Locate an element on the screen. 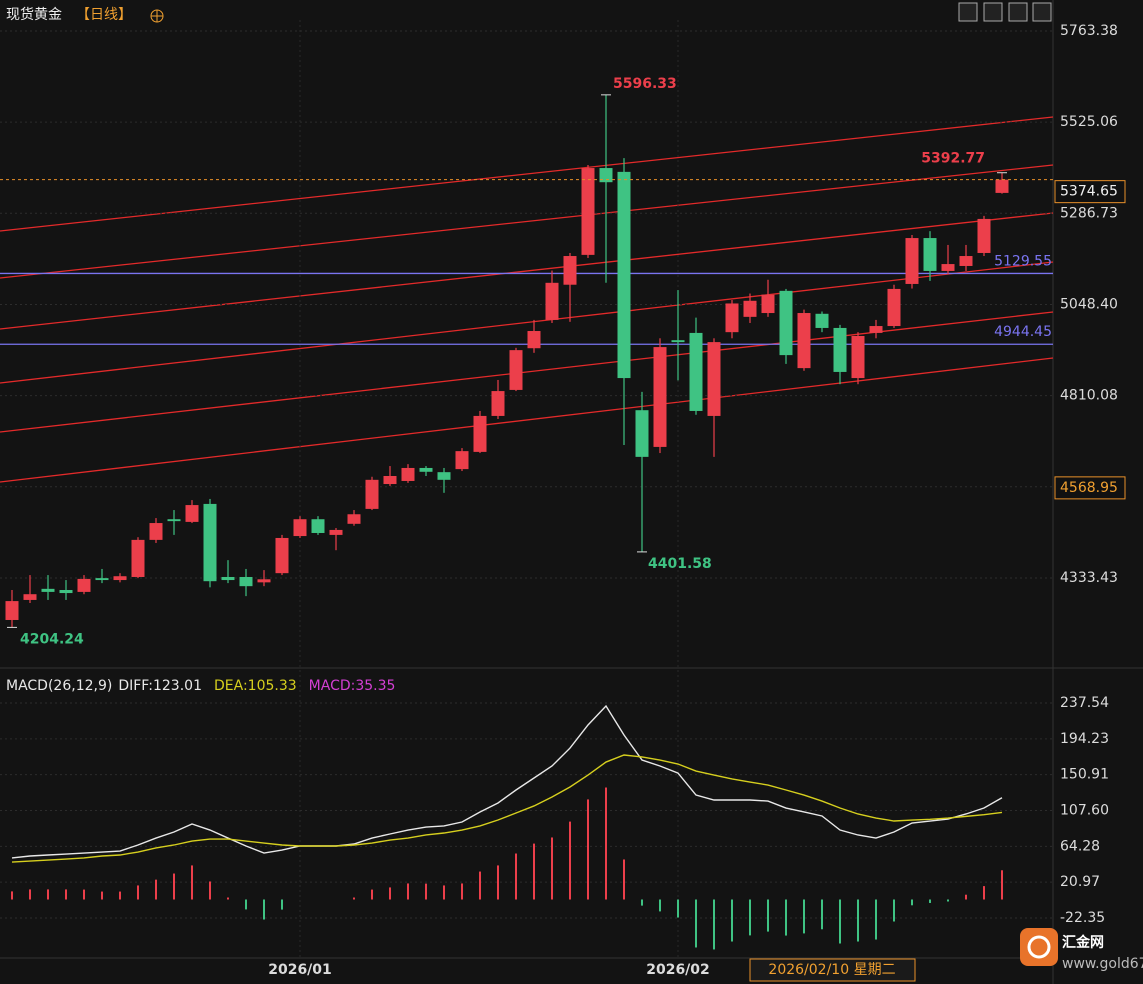 The image size is (1143, 984). y-tick-label: 5763.38 is located at coordinates (1089, 31).